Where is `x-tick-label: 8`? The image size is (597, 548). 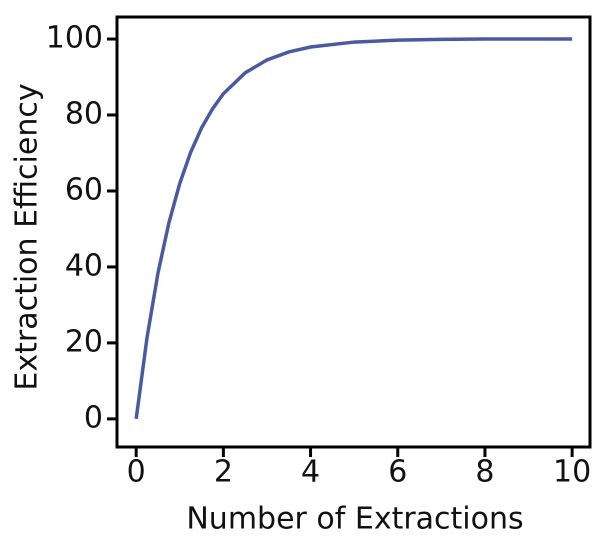
x-tick-label: 8 is located at coordinates (484, 472).